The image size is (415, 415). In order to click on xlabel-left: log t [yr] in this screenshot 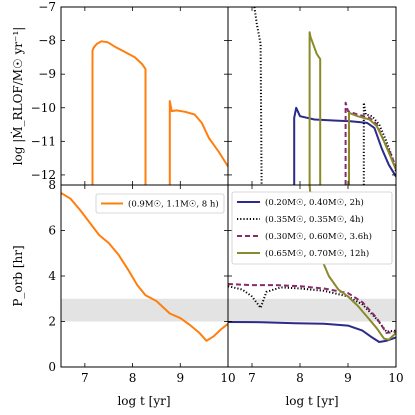, I will do `click(143, 401)`.